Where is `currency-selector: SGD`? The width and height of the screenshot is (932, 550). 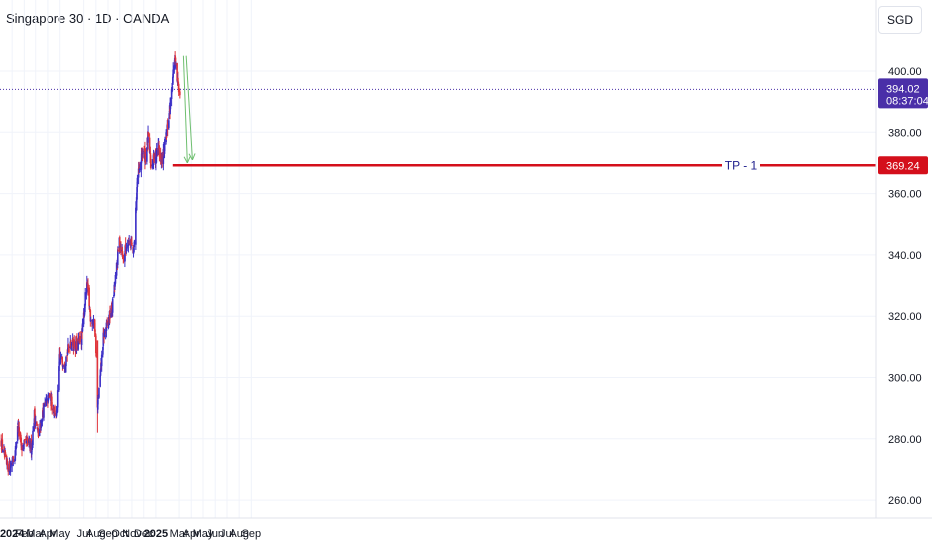
currency-selector: SGD is located at coordinates (900, 20).